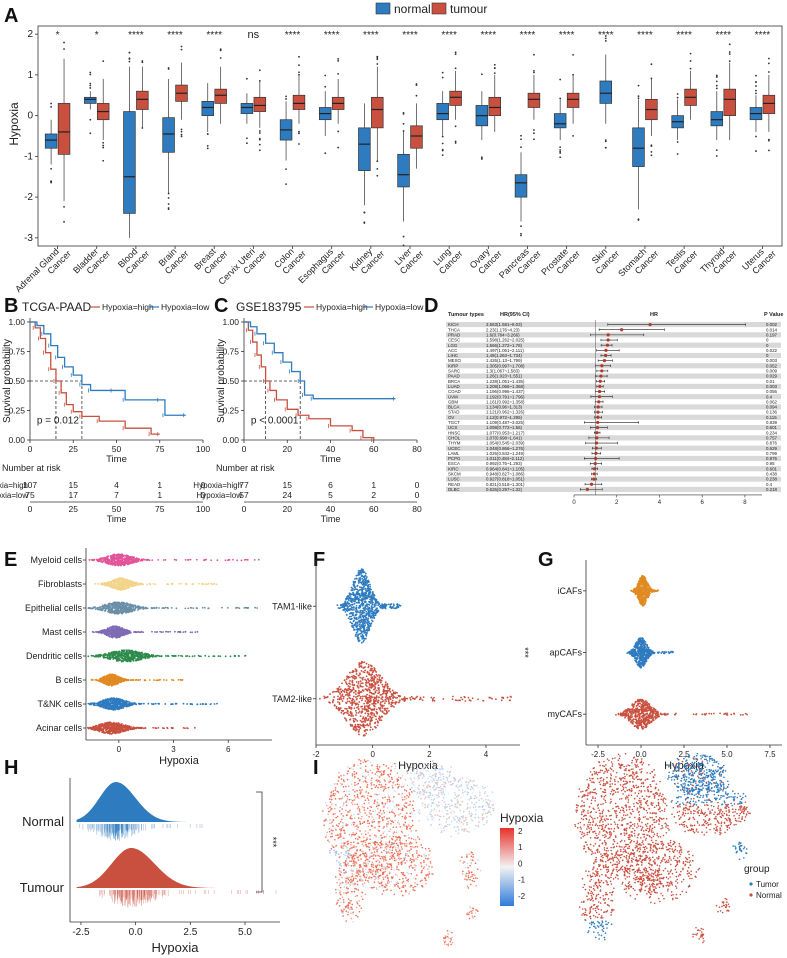 This screenshot has width=787, height=958. What do you see at coordinates (454, 376) in the screenshot?
I see `panel-d-row-name: PAAD` at bounding box center [454, 376].